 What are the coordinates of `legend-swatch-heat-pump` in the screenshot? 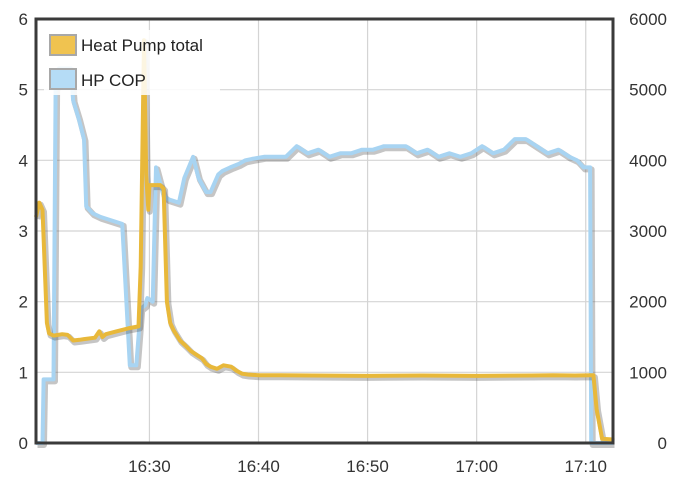 It's located at (63, 45).